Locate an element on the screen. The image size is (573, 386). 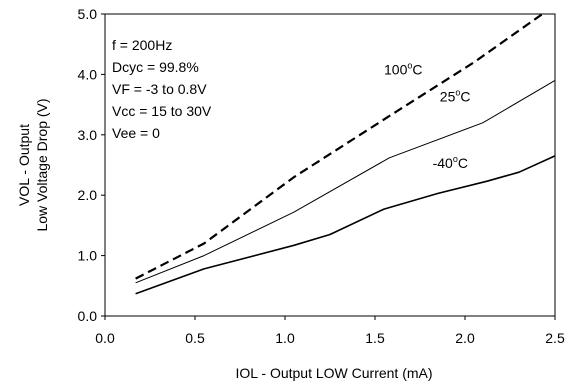
condition-text: Vcc = 15 to 30V is located at coordinates (162, 111).